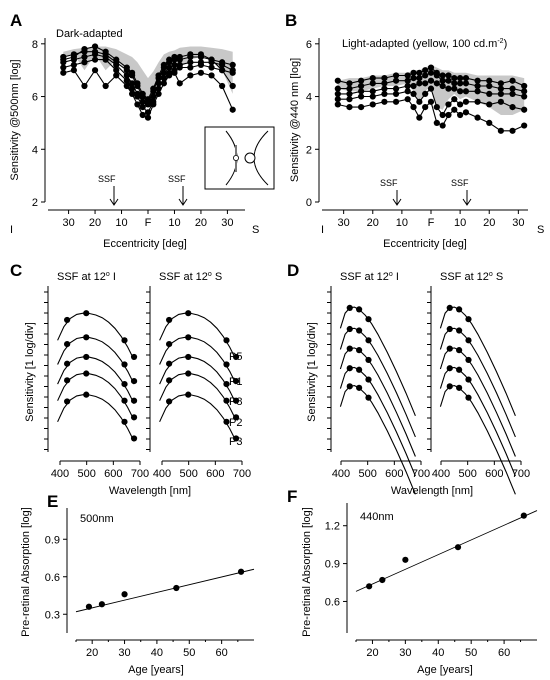  I want to click on panel-c-right-point-p1, so click(169, 344).